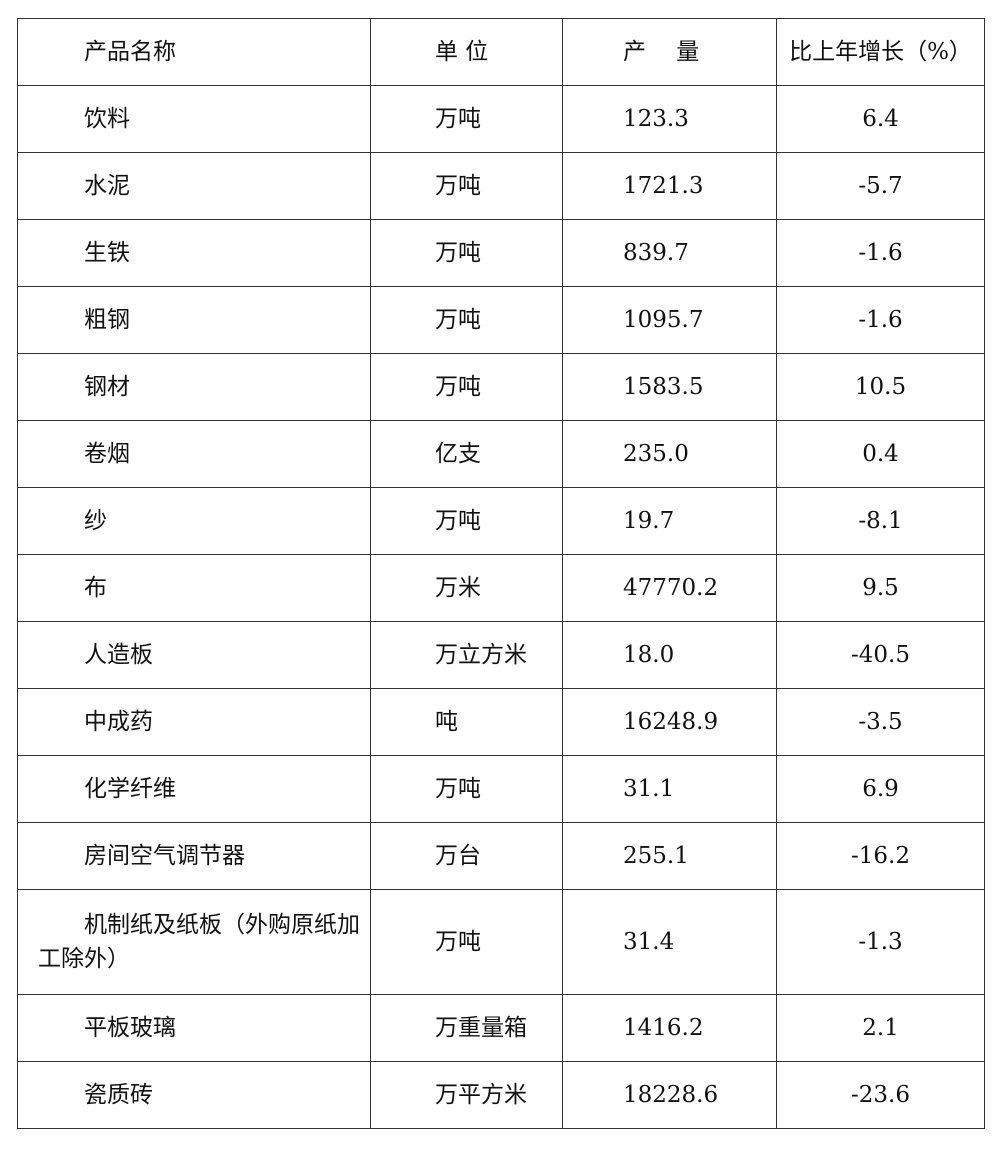 The image size is (1000, 1173). What do you see at coordinates (669, 655) in the screenshot?
I see `output-cell: 18.0` at bounding box center [669, 655].